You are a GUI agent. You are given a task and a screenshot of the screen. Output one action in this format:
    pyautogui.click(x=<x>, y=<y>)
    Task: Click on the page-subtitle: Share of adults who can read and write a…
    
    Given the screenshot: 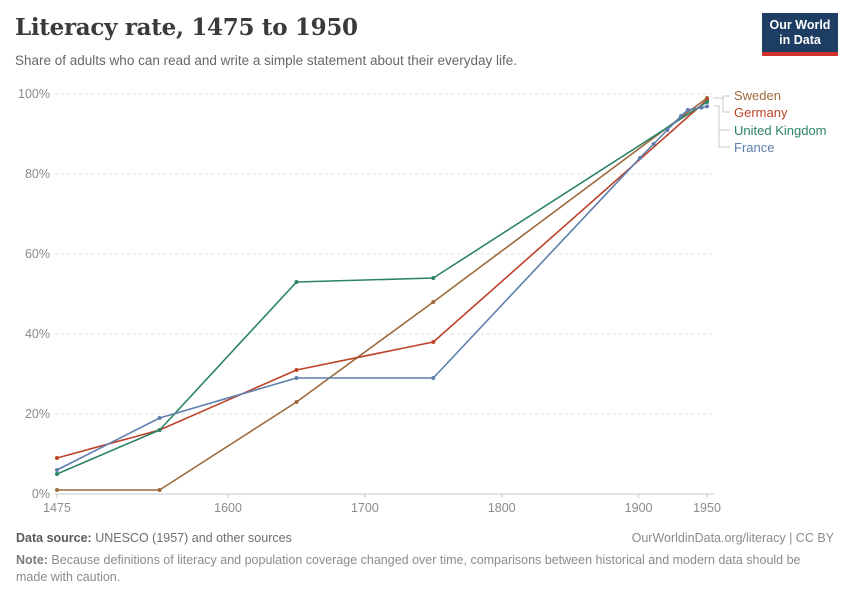 What is the action you would take?
    pyautogui.click(x=266, y=60)
    